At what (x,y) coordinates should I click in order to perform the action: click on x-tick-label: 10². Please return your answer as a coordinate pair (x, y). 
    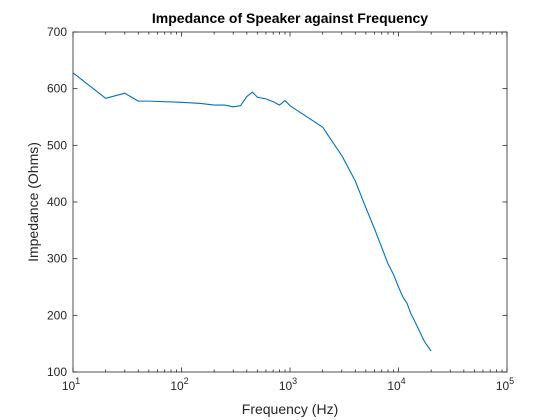
    Looking at the image, I should click on (179, 384).